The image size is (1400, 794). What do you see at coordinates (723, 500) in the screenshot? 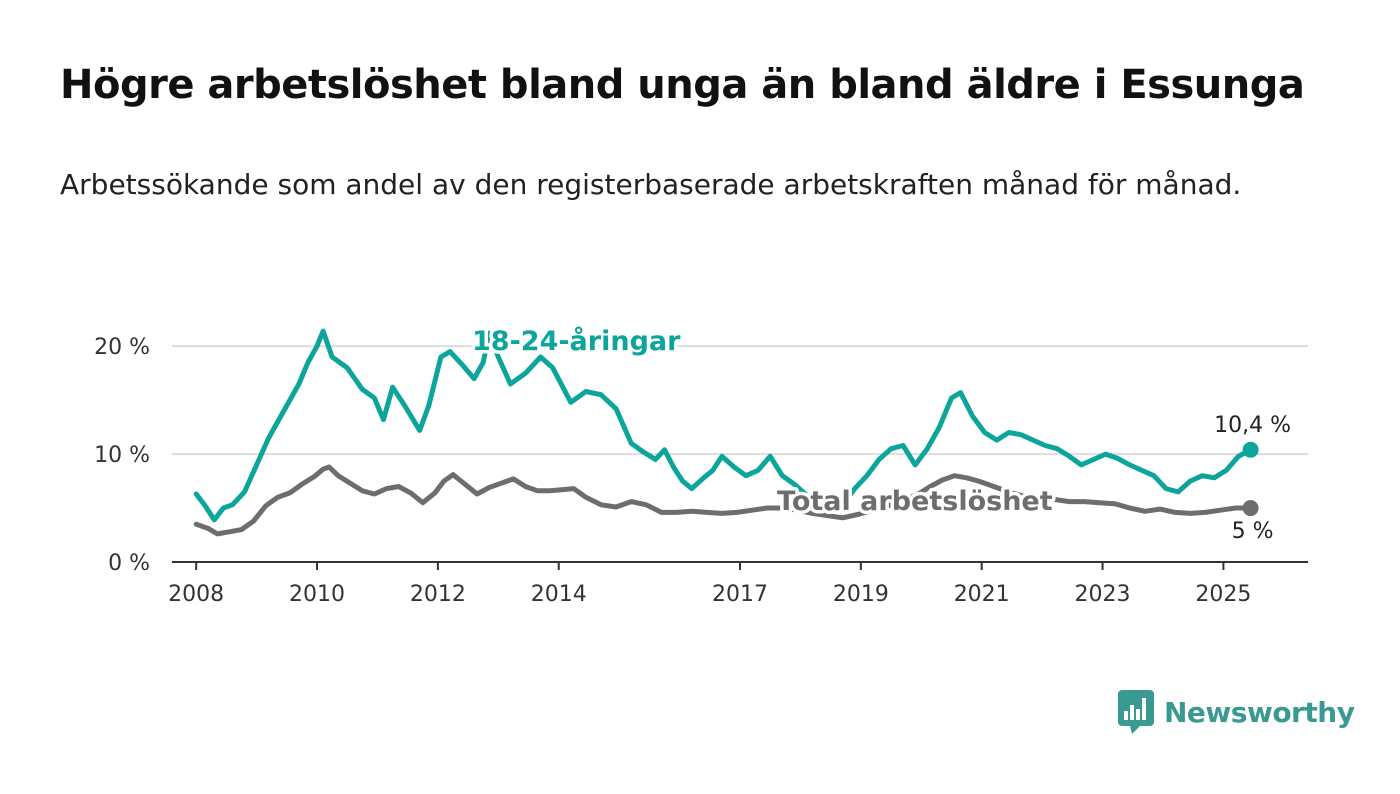
I see `series-line` at bounding box center [723, 500].